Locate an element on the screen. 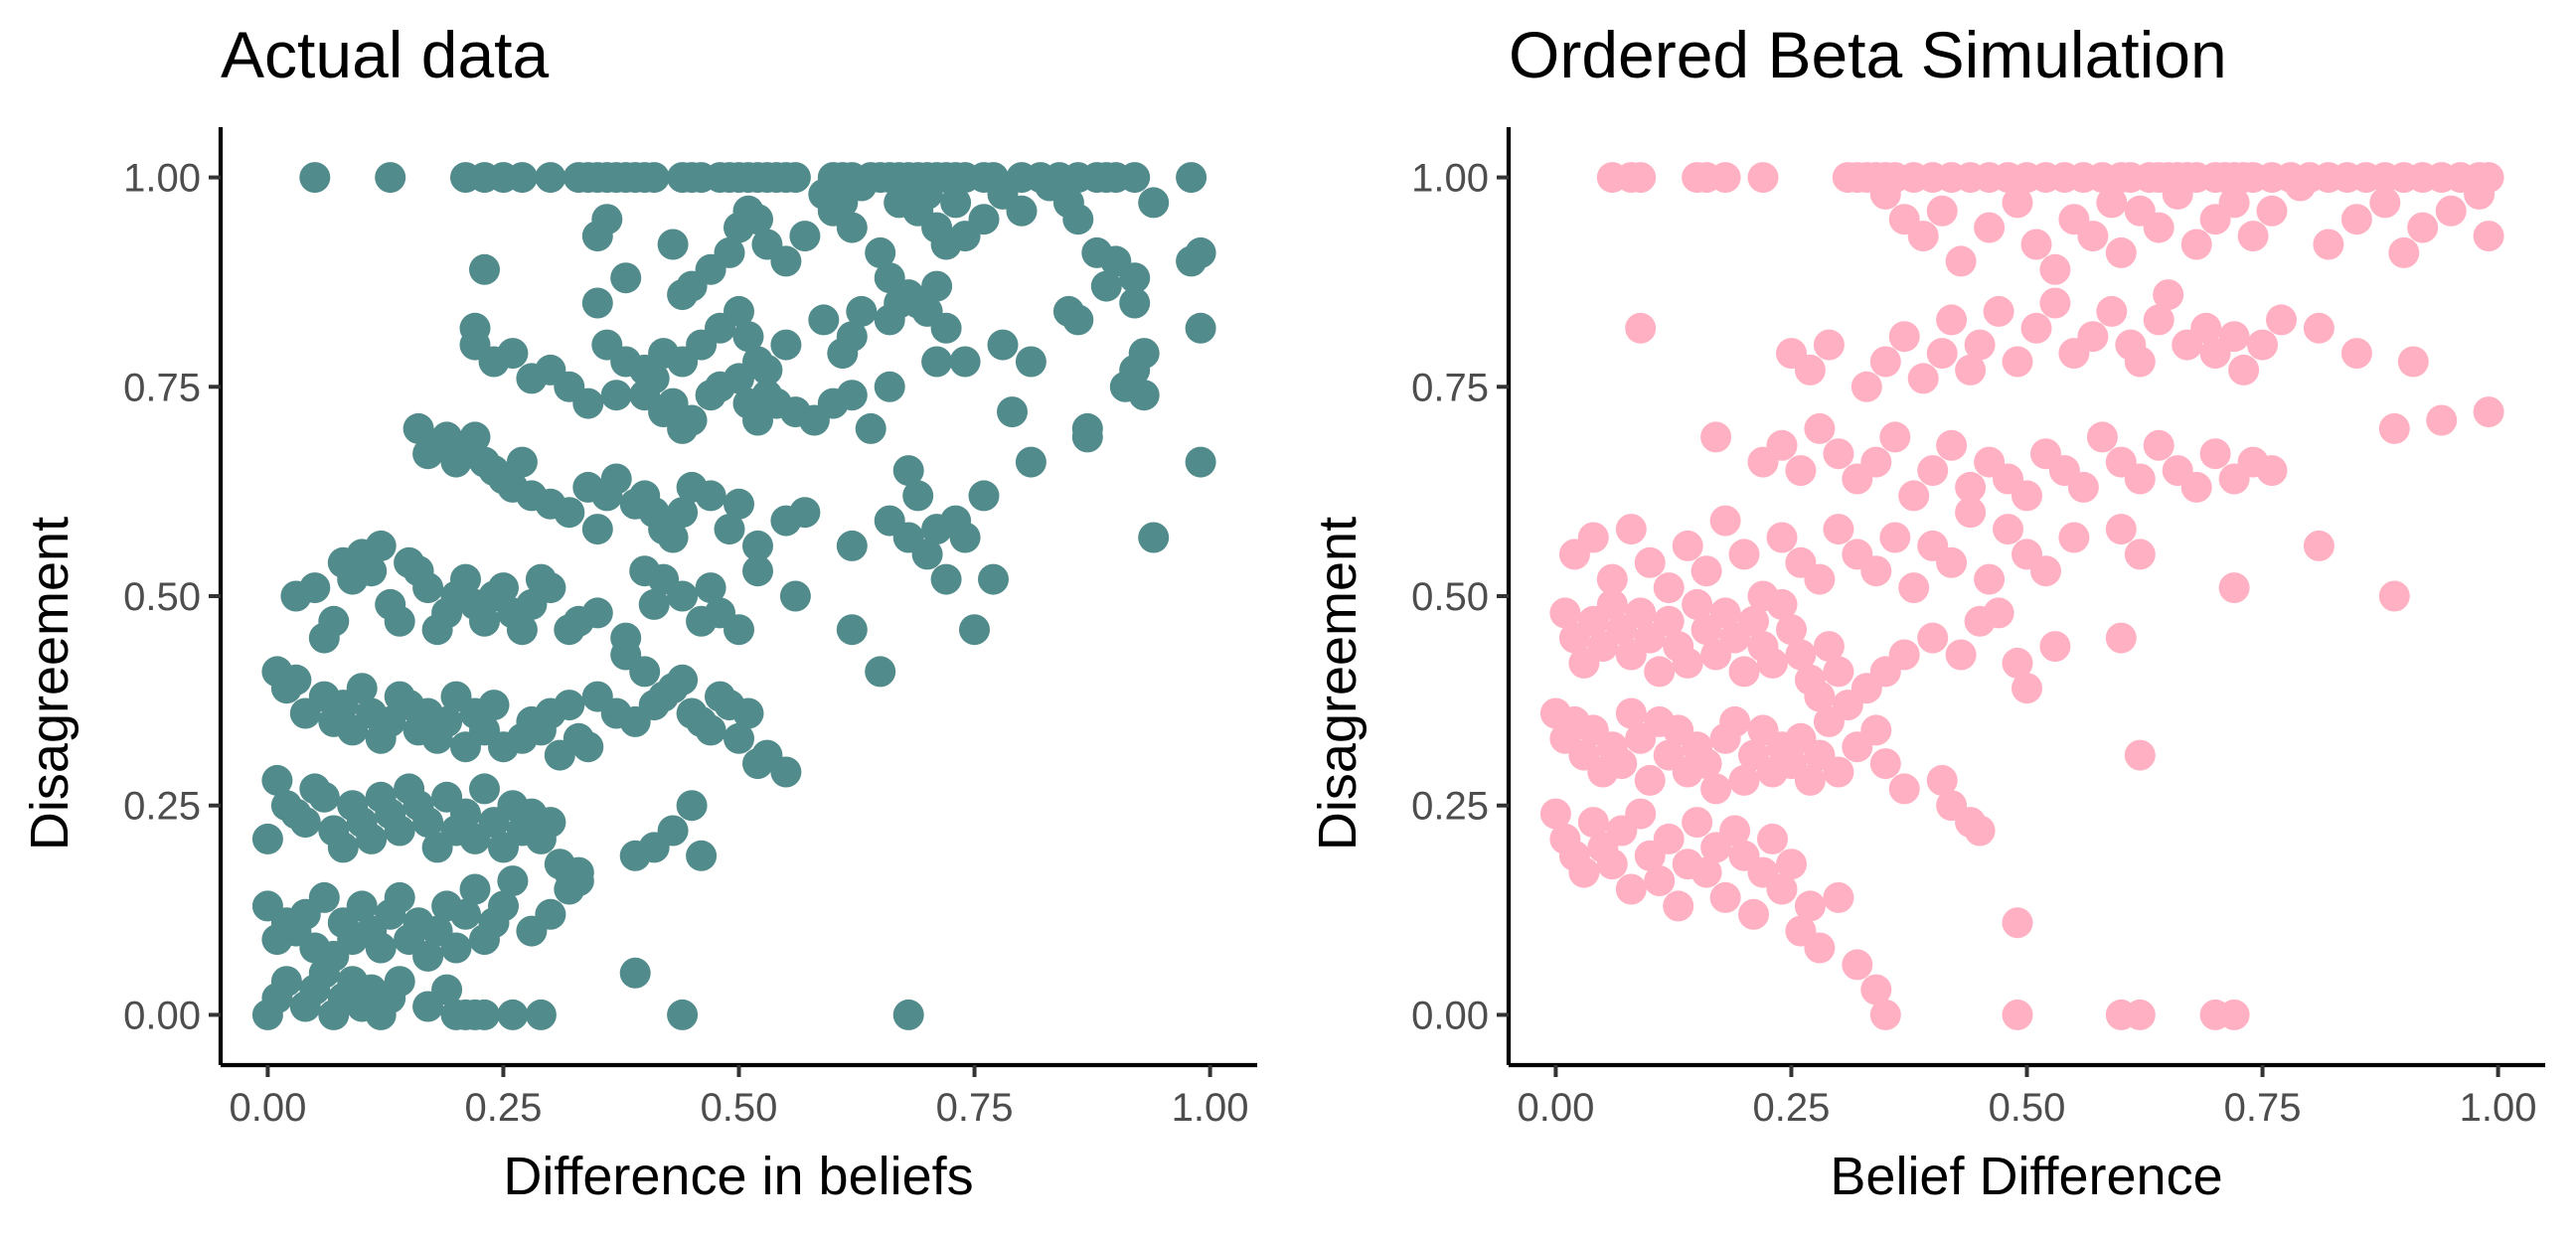  y-tick-label: 0.75 is located at coordinates (1450, 387).